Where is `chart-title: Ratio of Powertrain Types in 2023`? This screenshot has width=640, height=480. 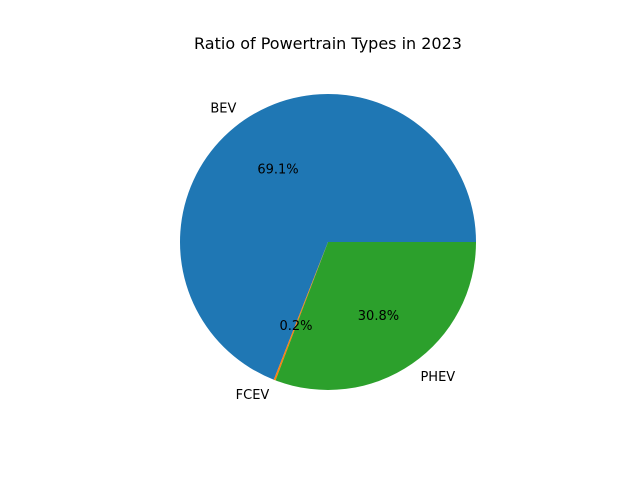 chart-title: Ratio of Powertrain Types in 2023 is located at coordinates (328, 43).